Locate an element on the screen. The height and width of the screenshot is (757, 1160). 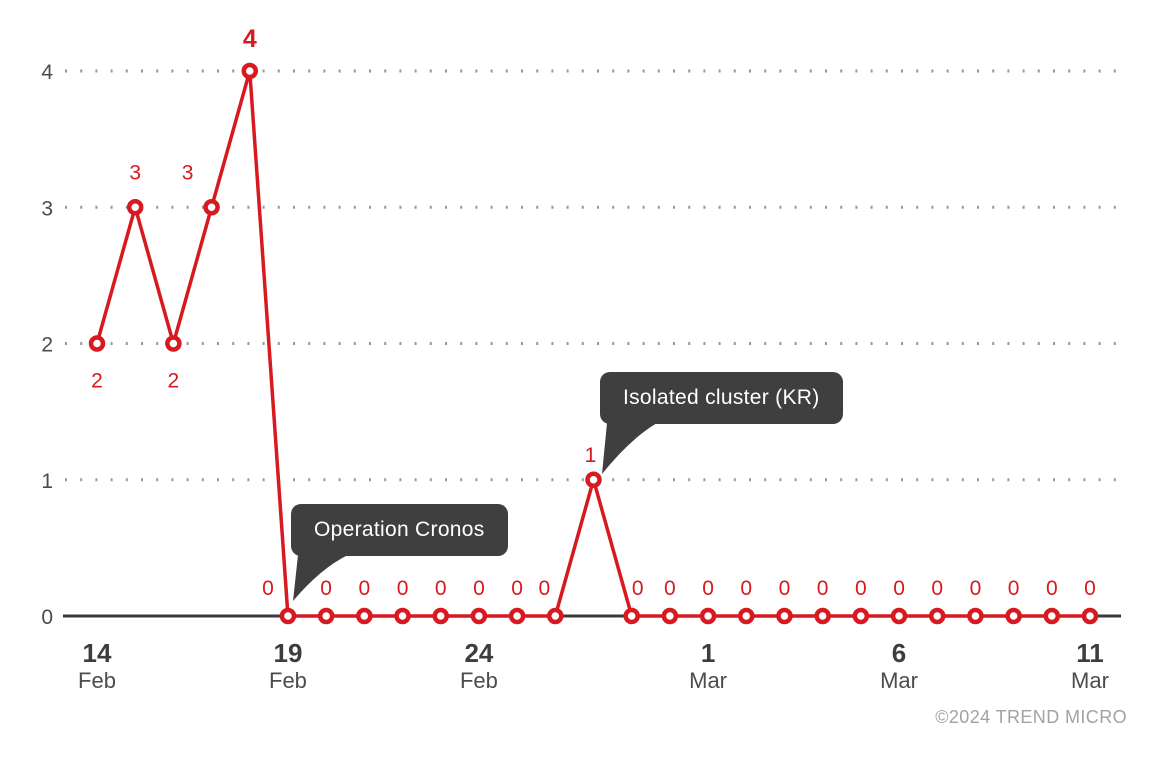
x-tick-day-label: 24 is located at coordinates (478, 653).